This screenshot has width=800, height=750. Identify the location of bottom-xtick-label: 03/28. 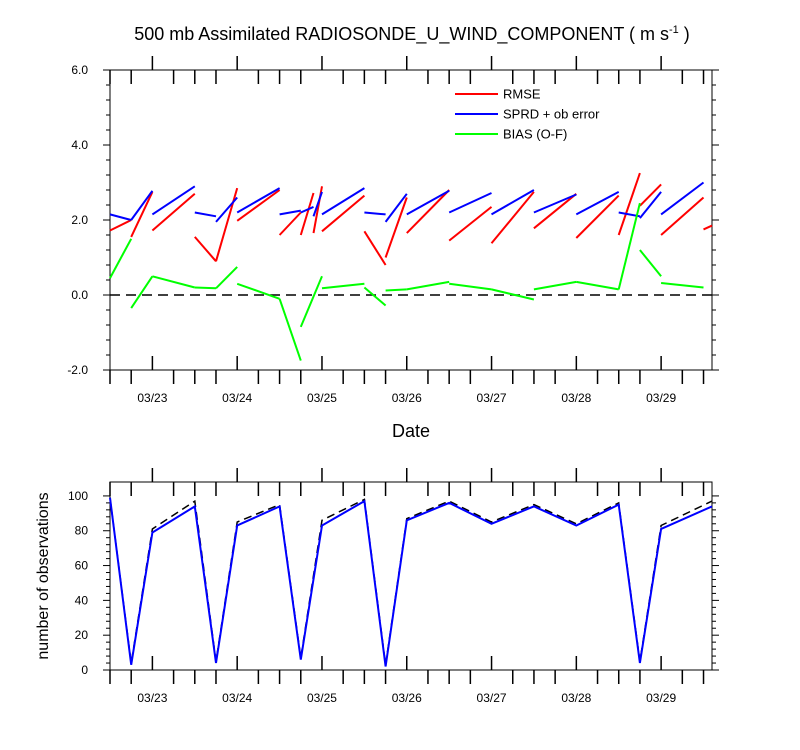
(576, 698).